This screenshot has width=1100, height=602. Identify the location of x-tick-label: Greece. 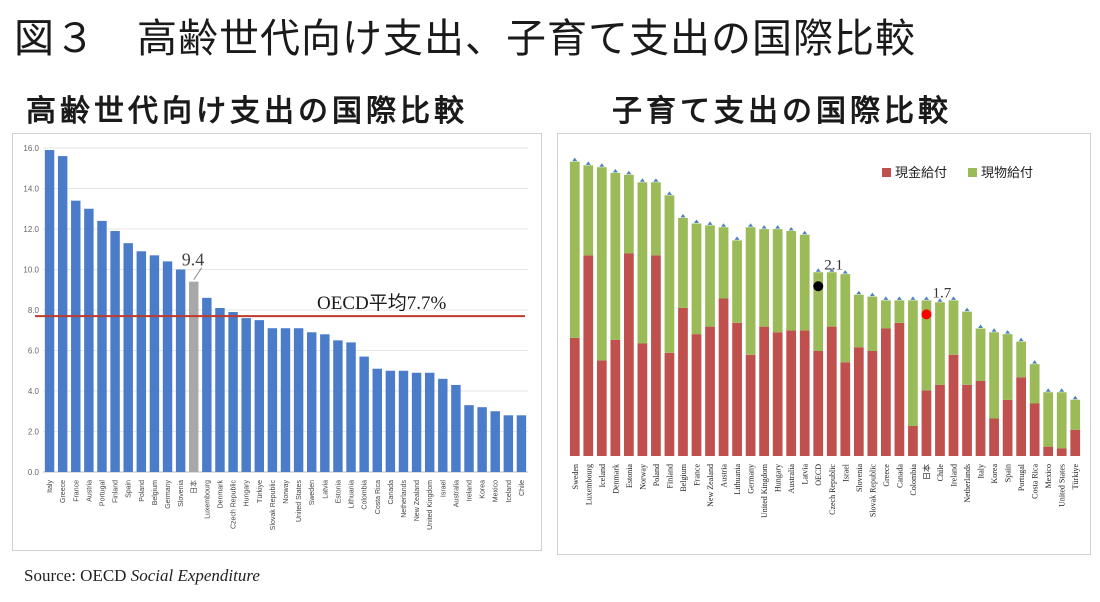
(886, 475).